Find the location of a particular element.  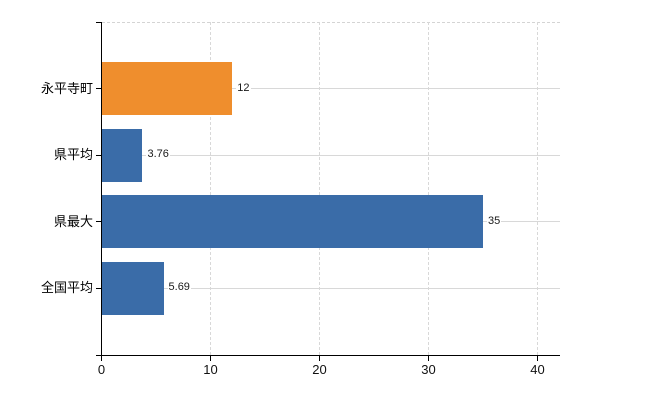

category-label: 県平均 is located at coordinates (73, 154).